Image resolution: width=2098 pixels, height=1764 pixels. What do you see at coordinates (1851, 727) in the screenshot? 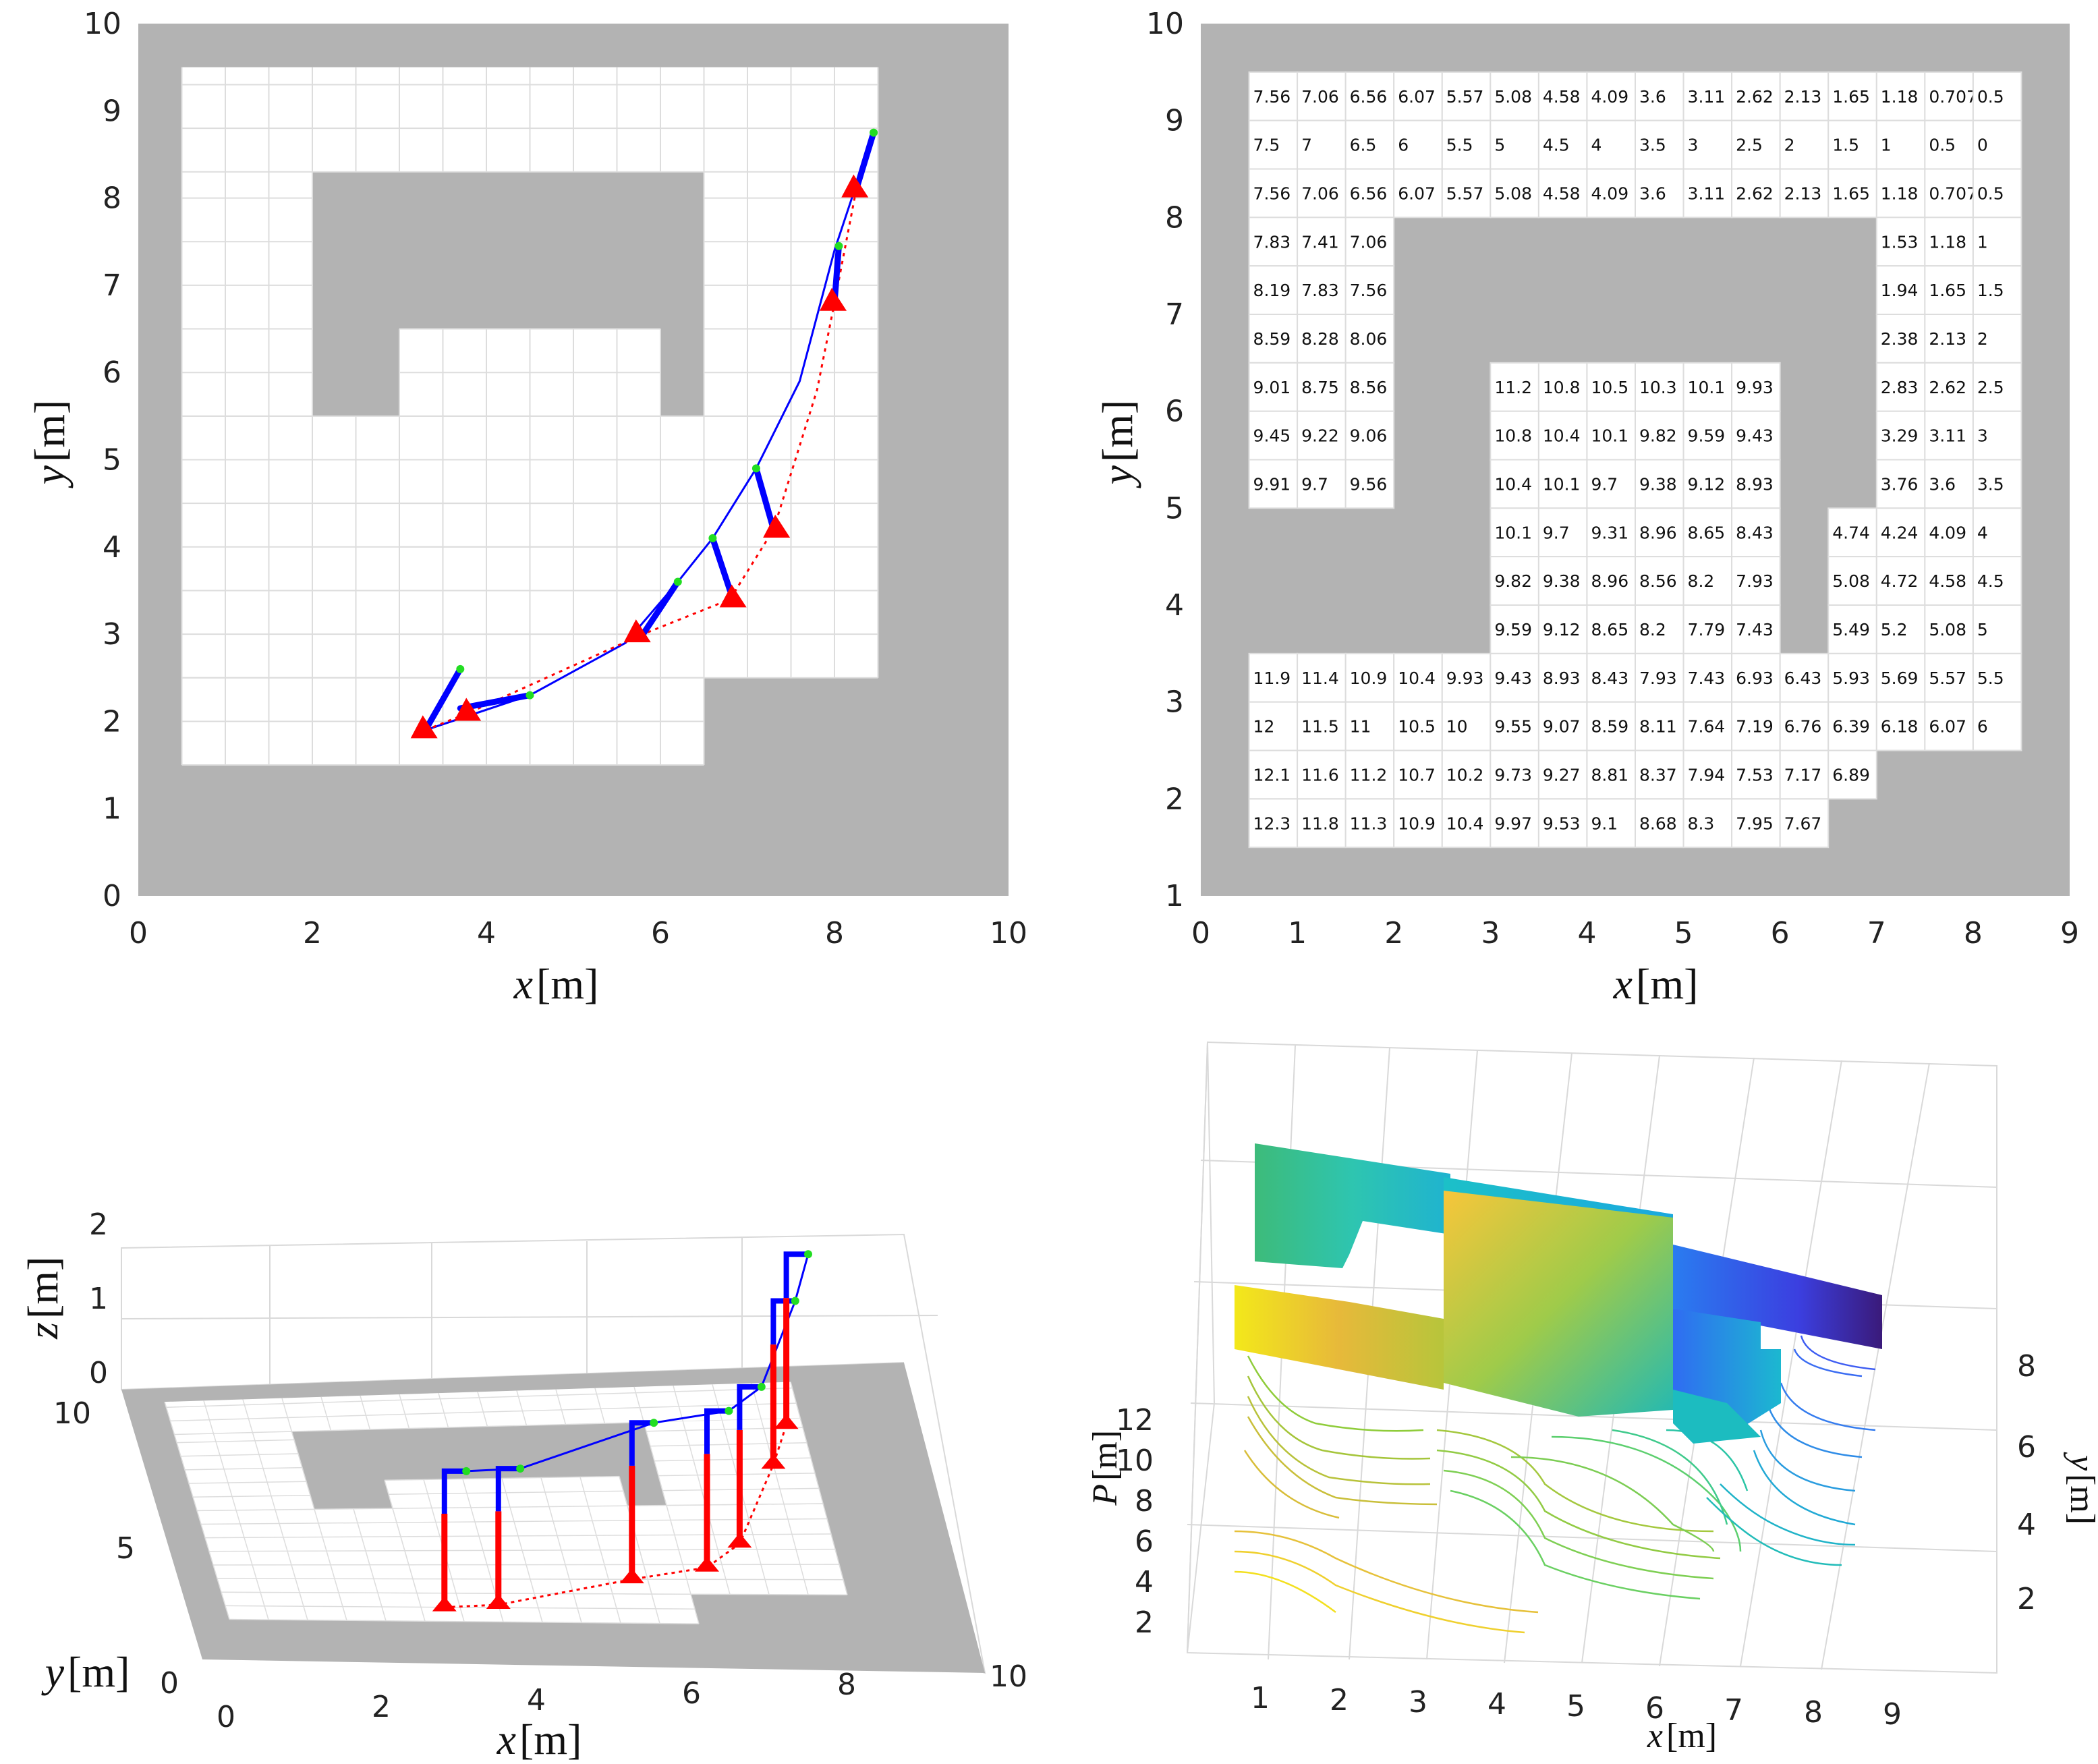
I see `cell-value: 6.39` at bounding box center [1851, 727].